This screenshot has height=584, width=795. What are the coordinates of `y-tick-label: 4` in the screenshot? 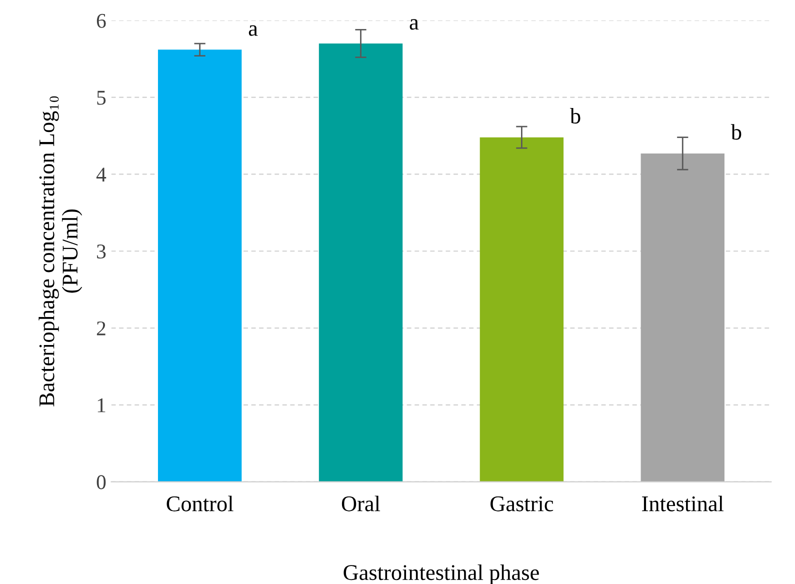 It's located at (101, 175).